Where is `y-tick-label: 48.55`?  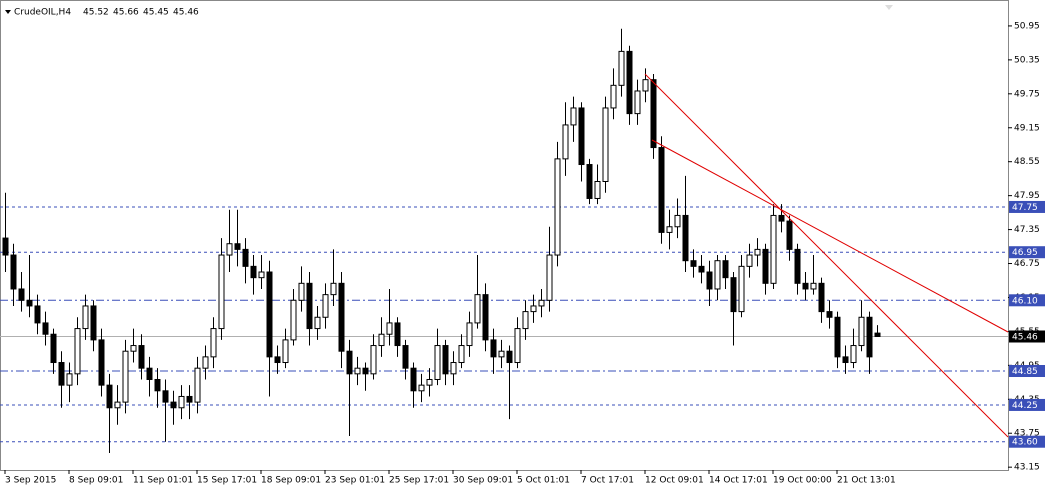
y-tick-label: 48.55 is located at coordinates (1027, 162).